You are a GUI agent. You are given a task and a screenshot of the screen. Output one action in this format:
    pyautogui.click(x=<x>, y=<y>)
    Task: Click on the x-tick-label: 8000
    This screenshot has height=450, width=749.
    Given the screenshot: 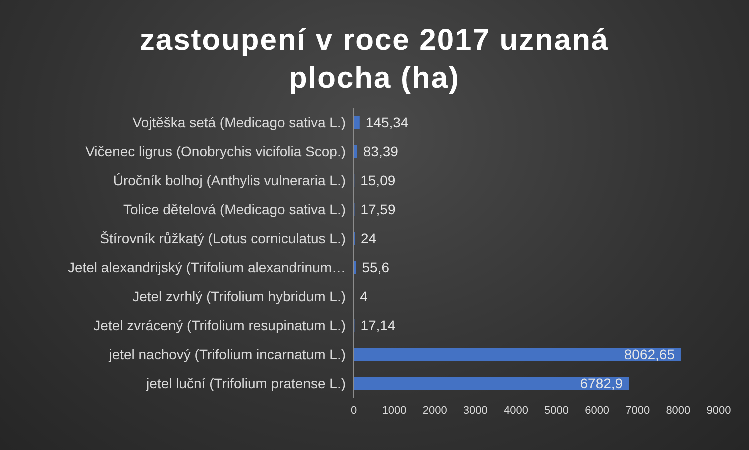 What is the action you would take?
    pyautogui.click(x=678, y=410)
    